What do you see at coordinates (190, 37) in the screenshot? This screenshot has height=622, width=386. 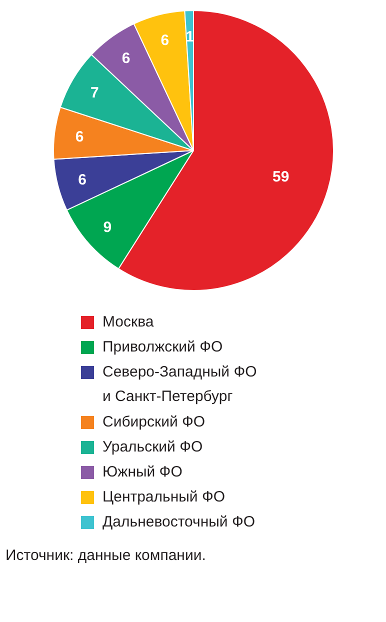 I see `data-label: 1` at bounding box center [190, 37].